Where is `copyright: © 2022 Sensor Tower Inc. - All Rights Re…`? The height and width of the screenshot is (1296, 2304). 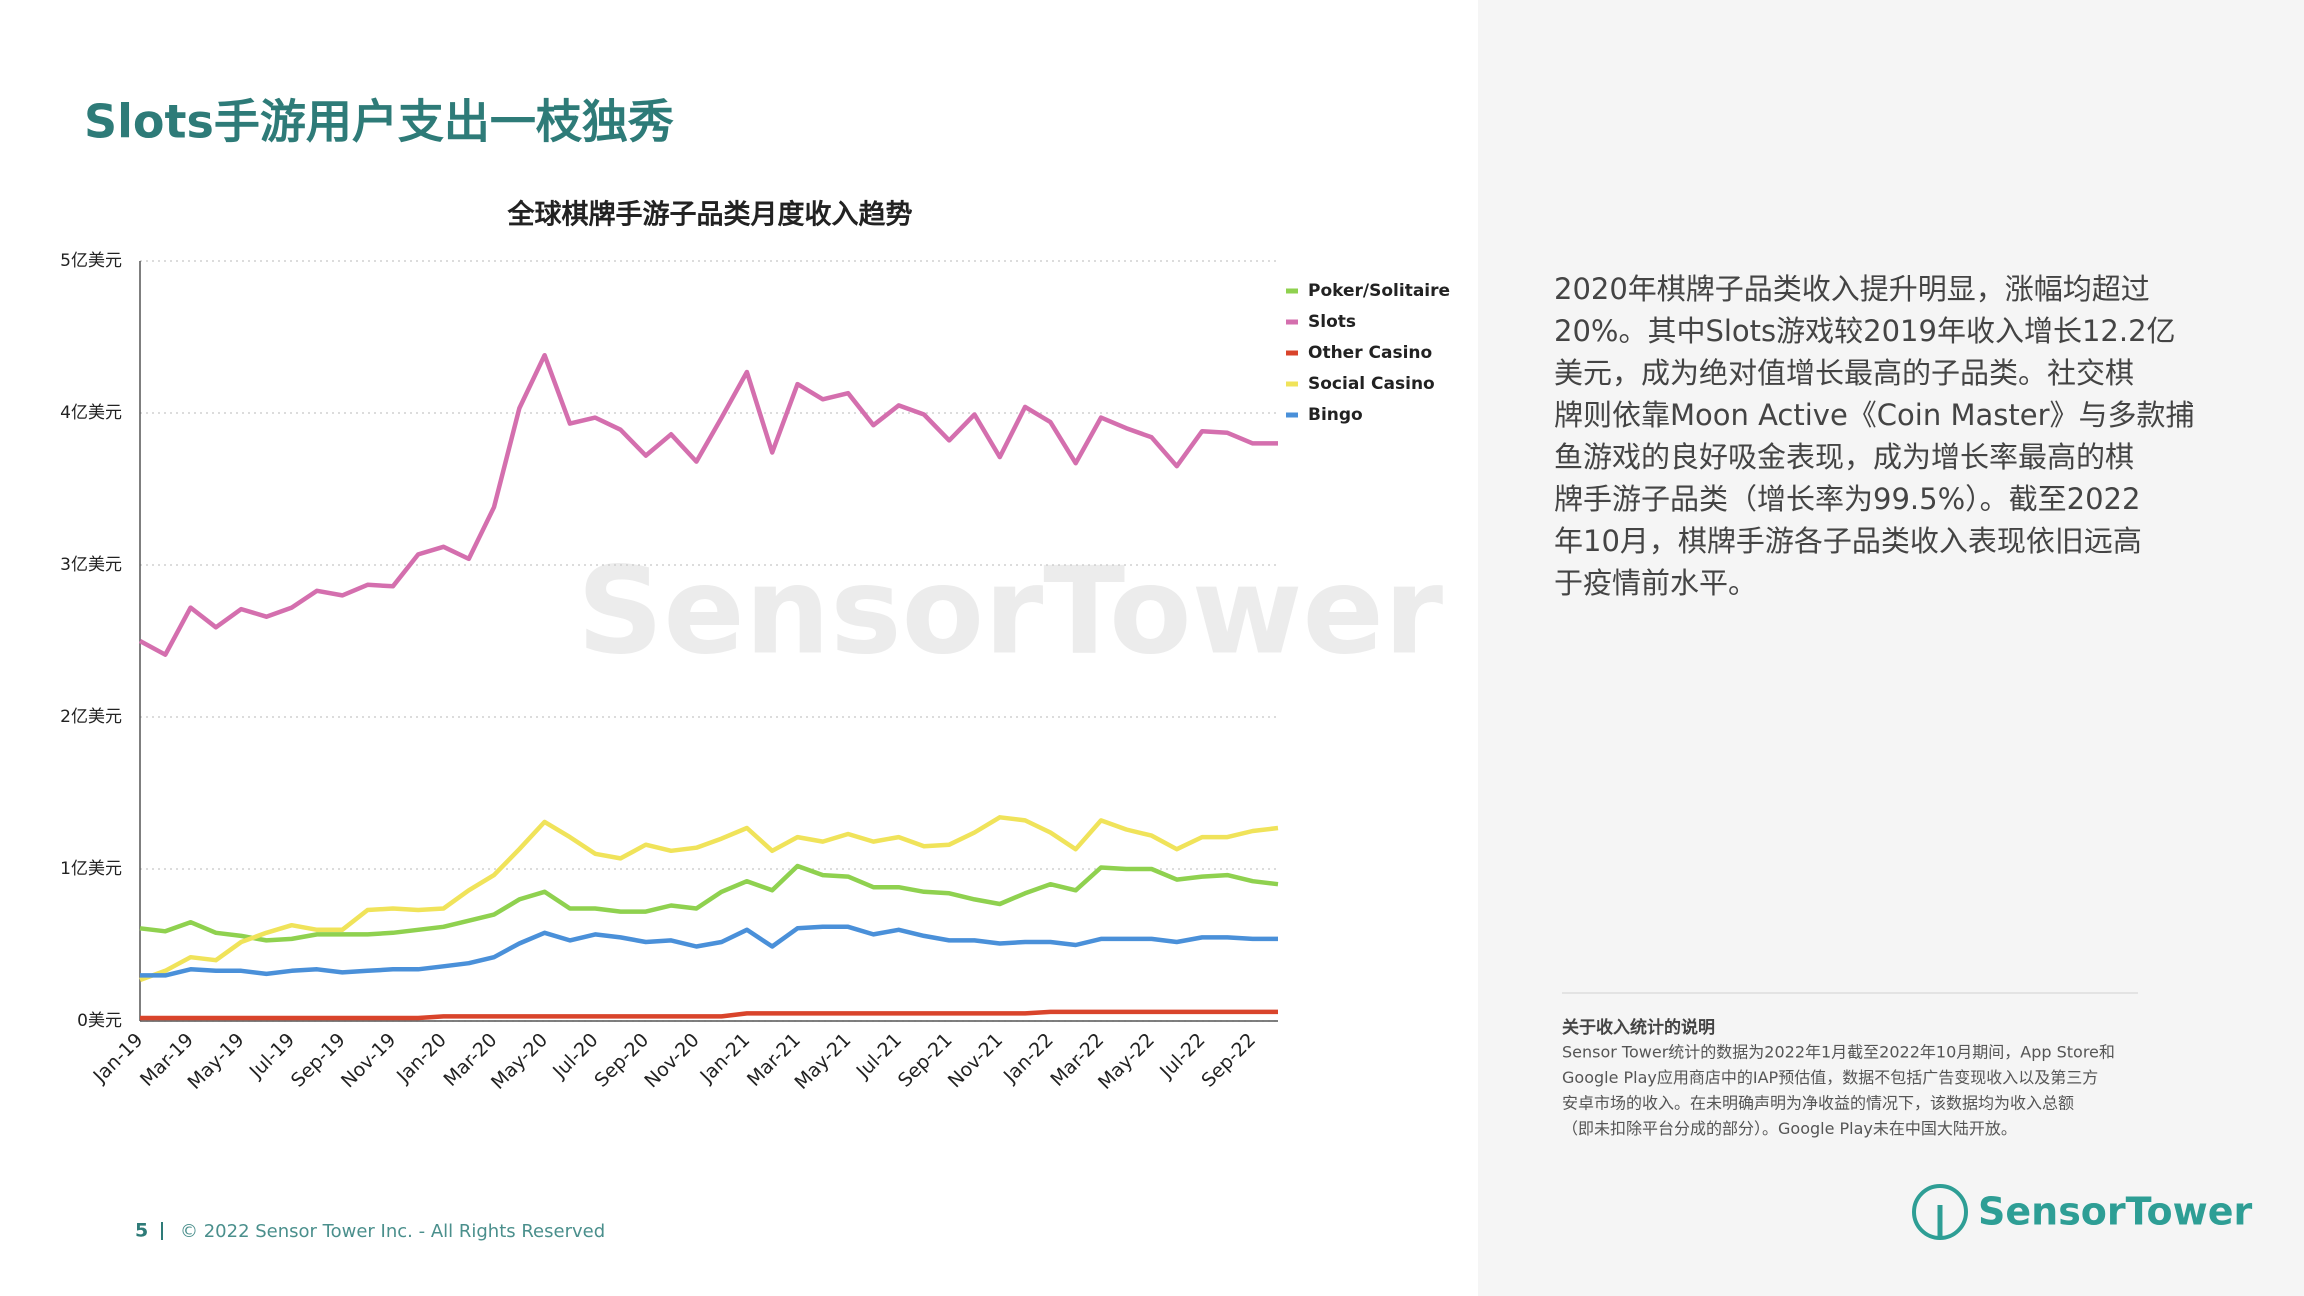
copyright: © 2022 Sensor Tower Inc. - All Rights Re… is located at coordinates (392, 1231).